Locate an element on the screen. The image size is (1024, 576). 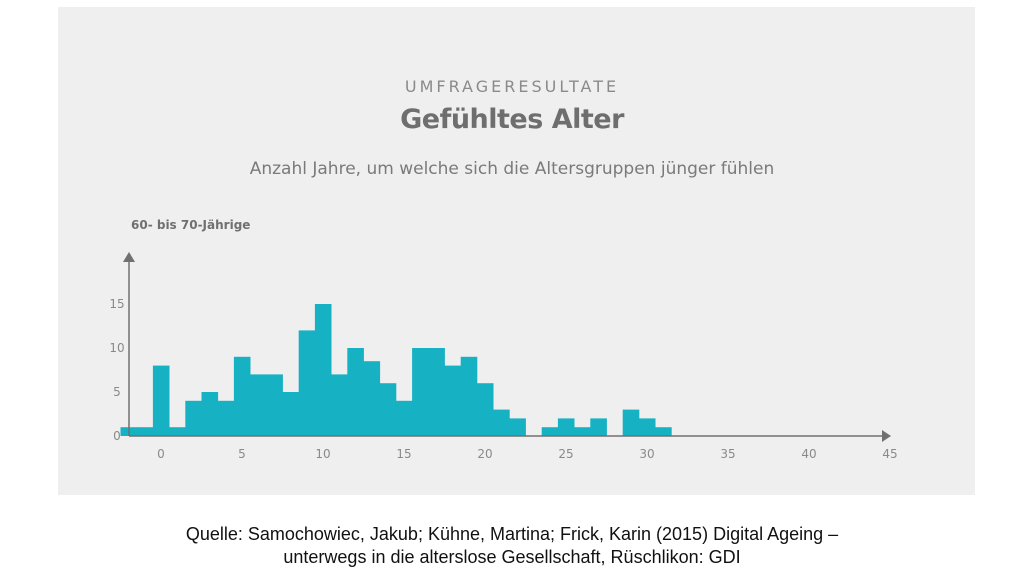
x-tick-label-2: 10 is located at coordinates (322, 454).